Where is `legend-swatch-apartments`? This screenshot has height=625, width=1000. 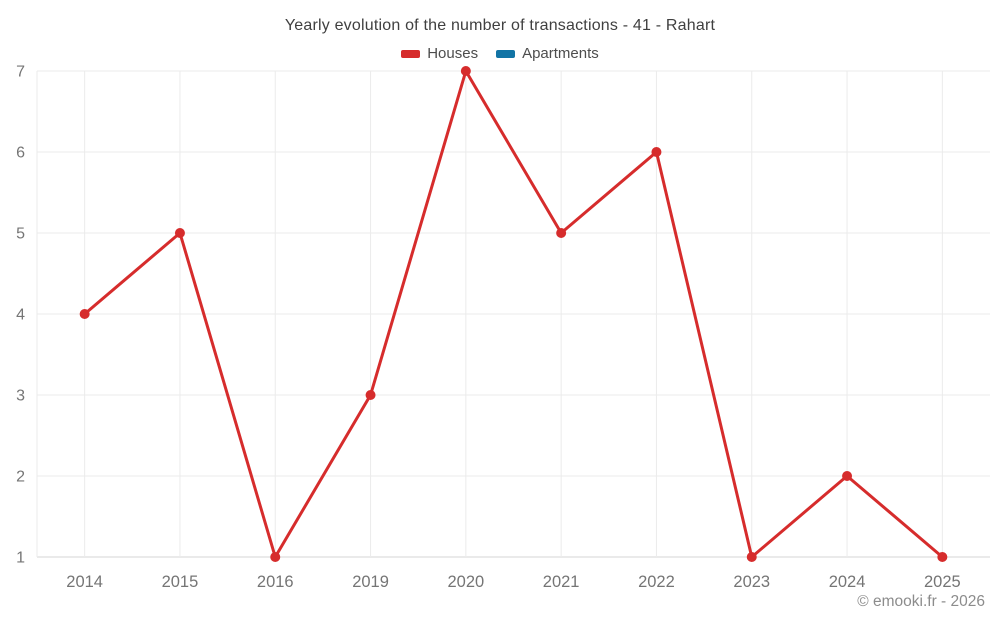 legend-swatch-apartments is located at coordinates (506, 53).